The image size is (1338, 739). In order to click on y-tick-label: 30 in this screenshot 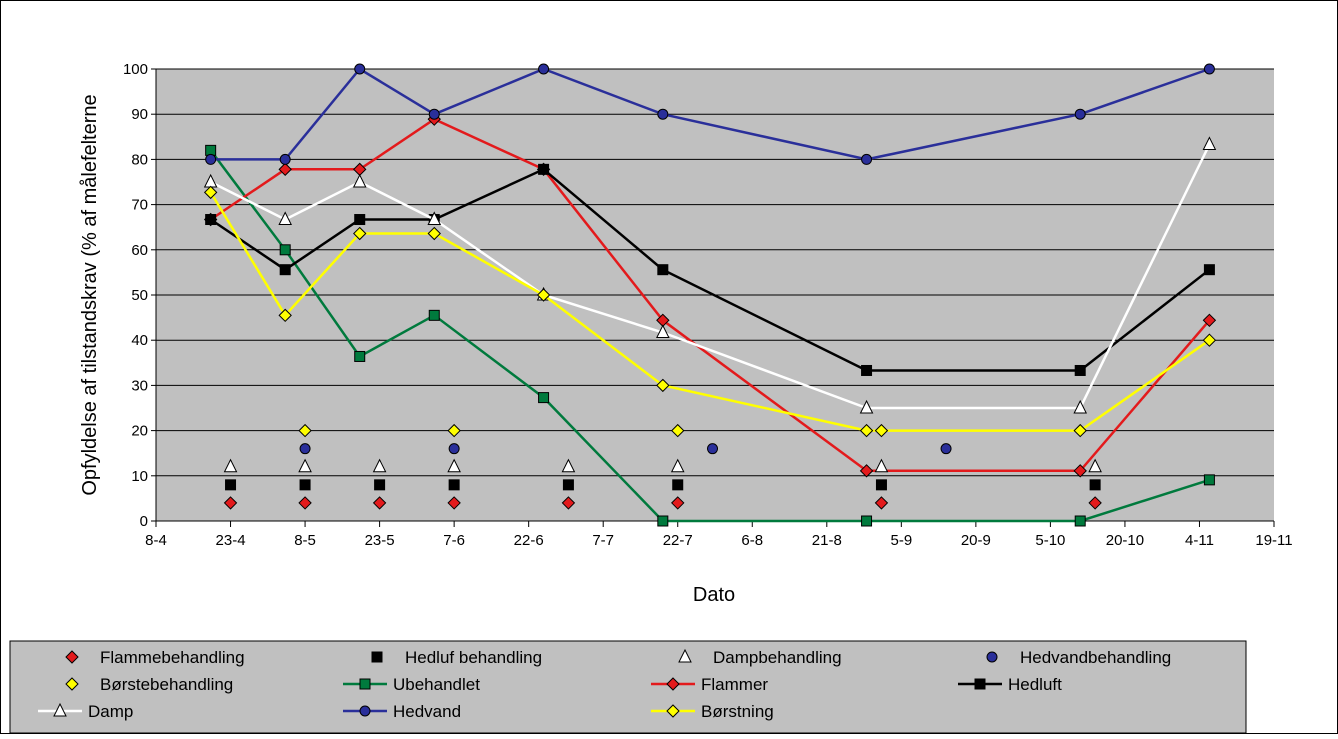, I will do `click(139, 385)`.